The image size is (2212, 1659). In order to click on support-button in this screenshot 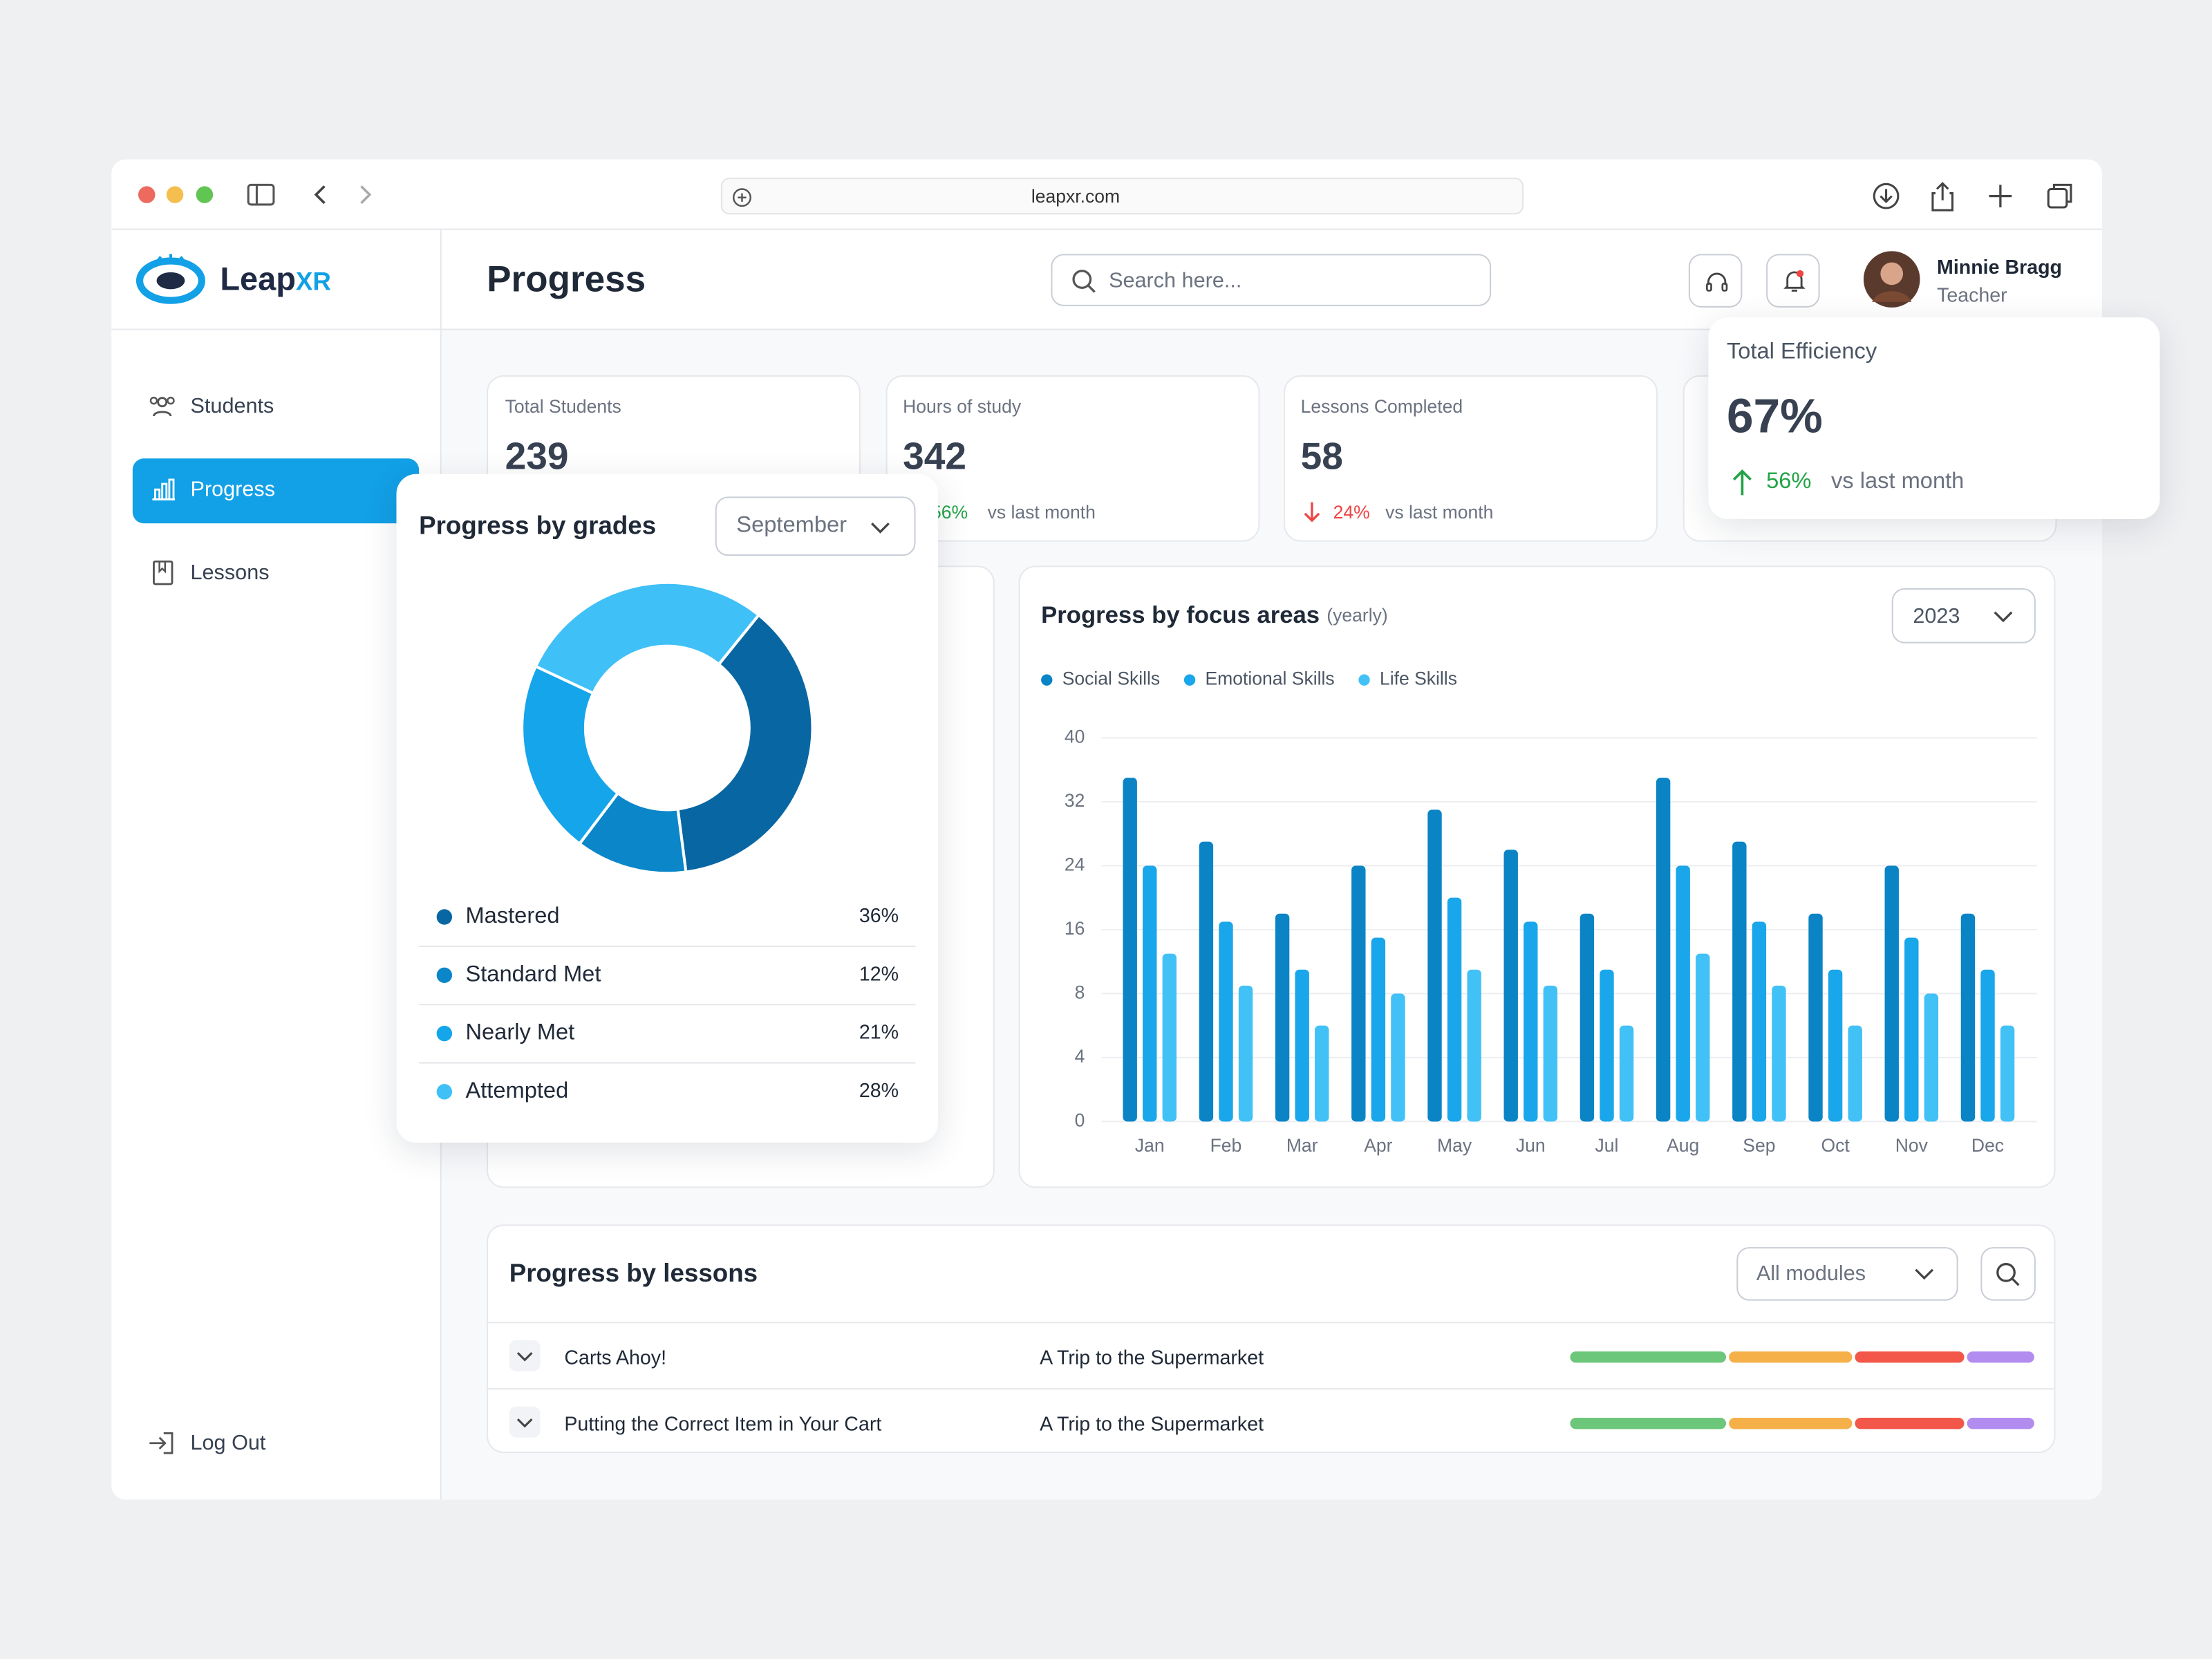, I will do `click(1715, 281)`.